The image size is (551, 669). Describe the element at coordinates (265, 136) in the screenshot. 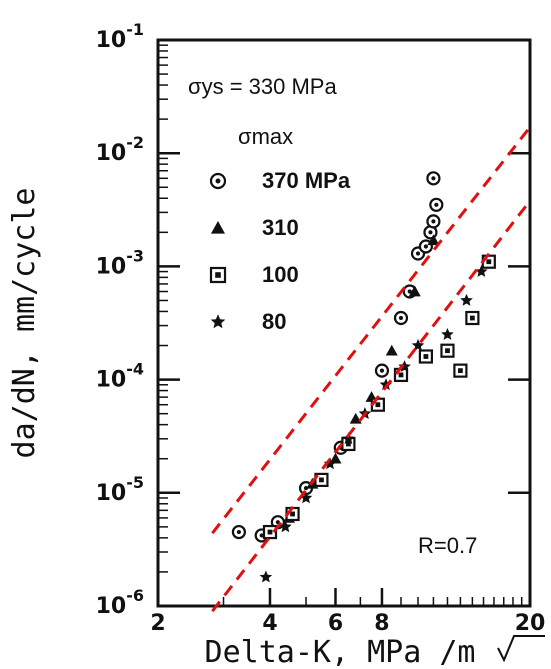

I see `legend-title: σmax` at that location.